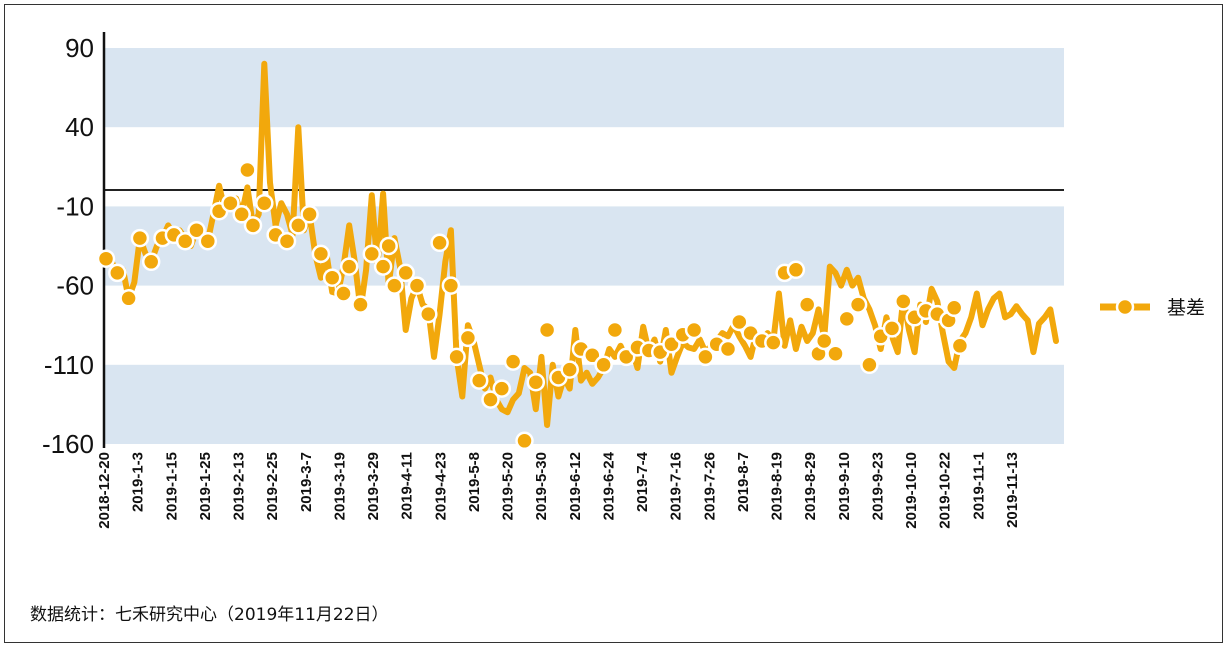  Describe the element at coordinates (1186, 308) in the screenshot. I see `legend-label: 基差` at that location.